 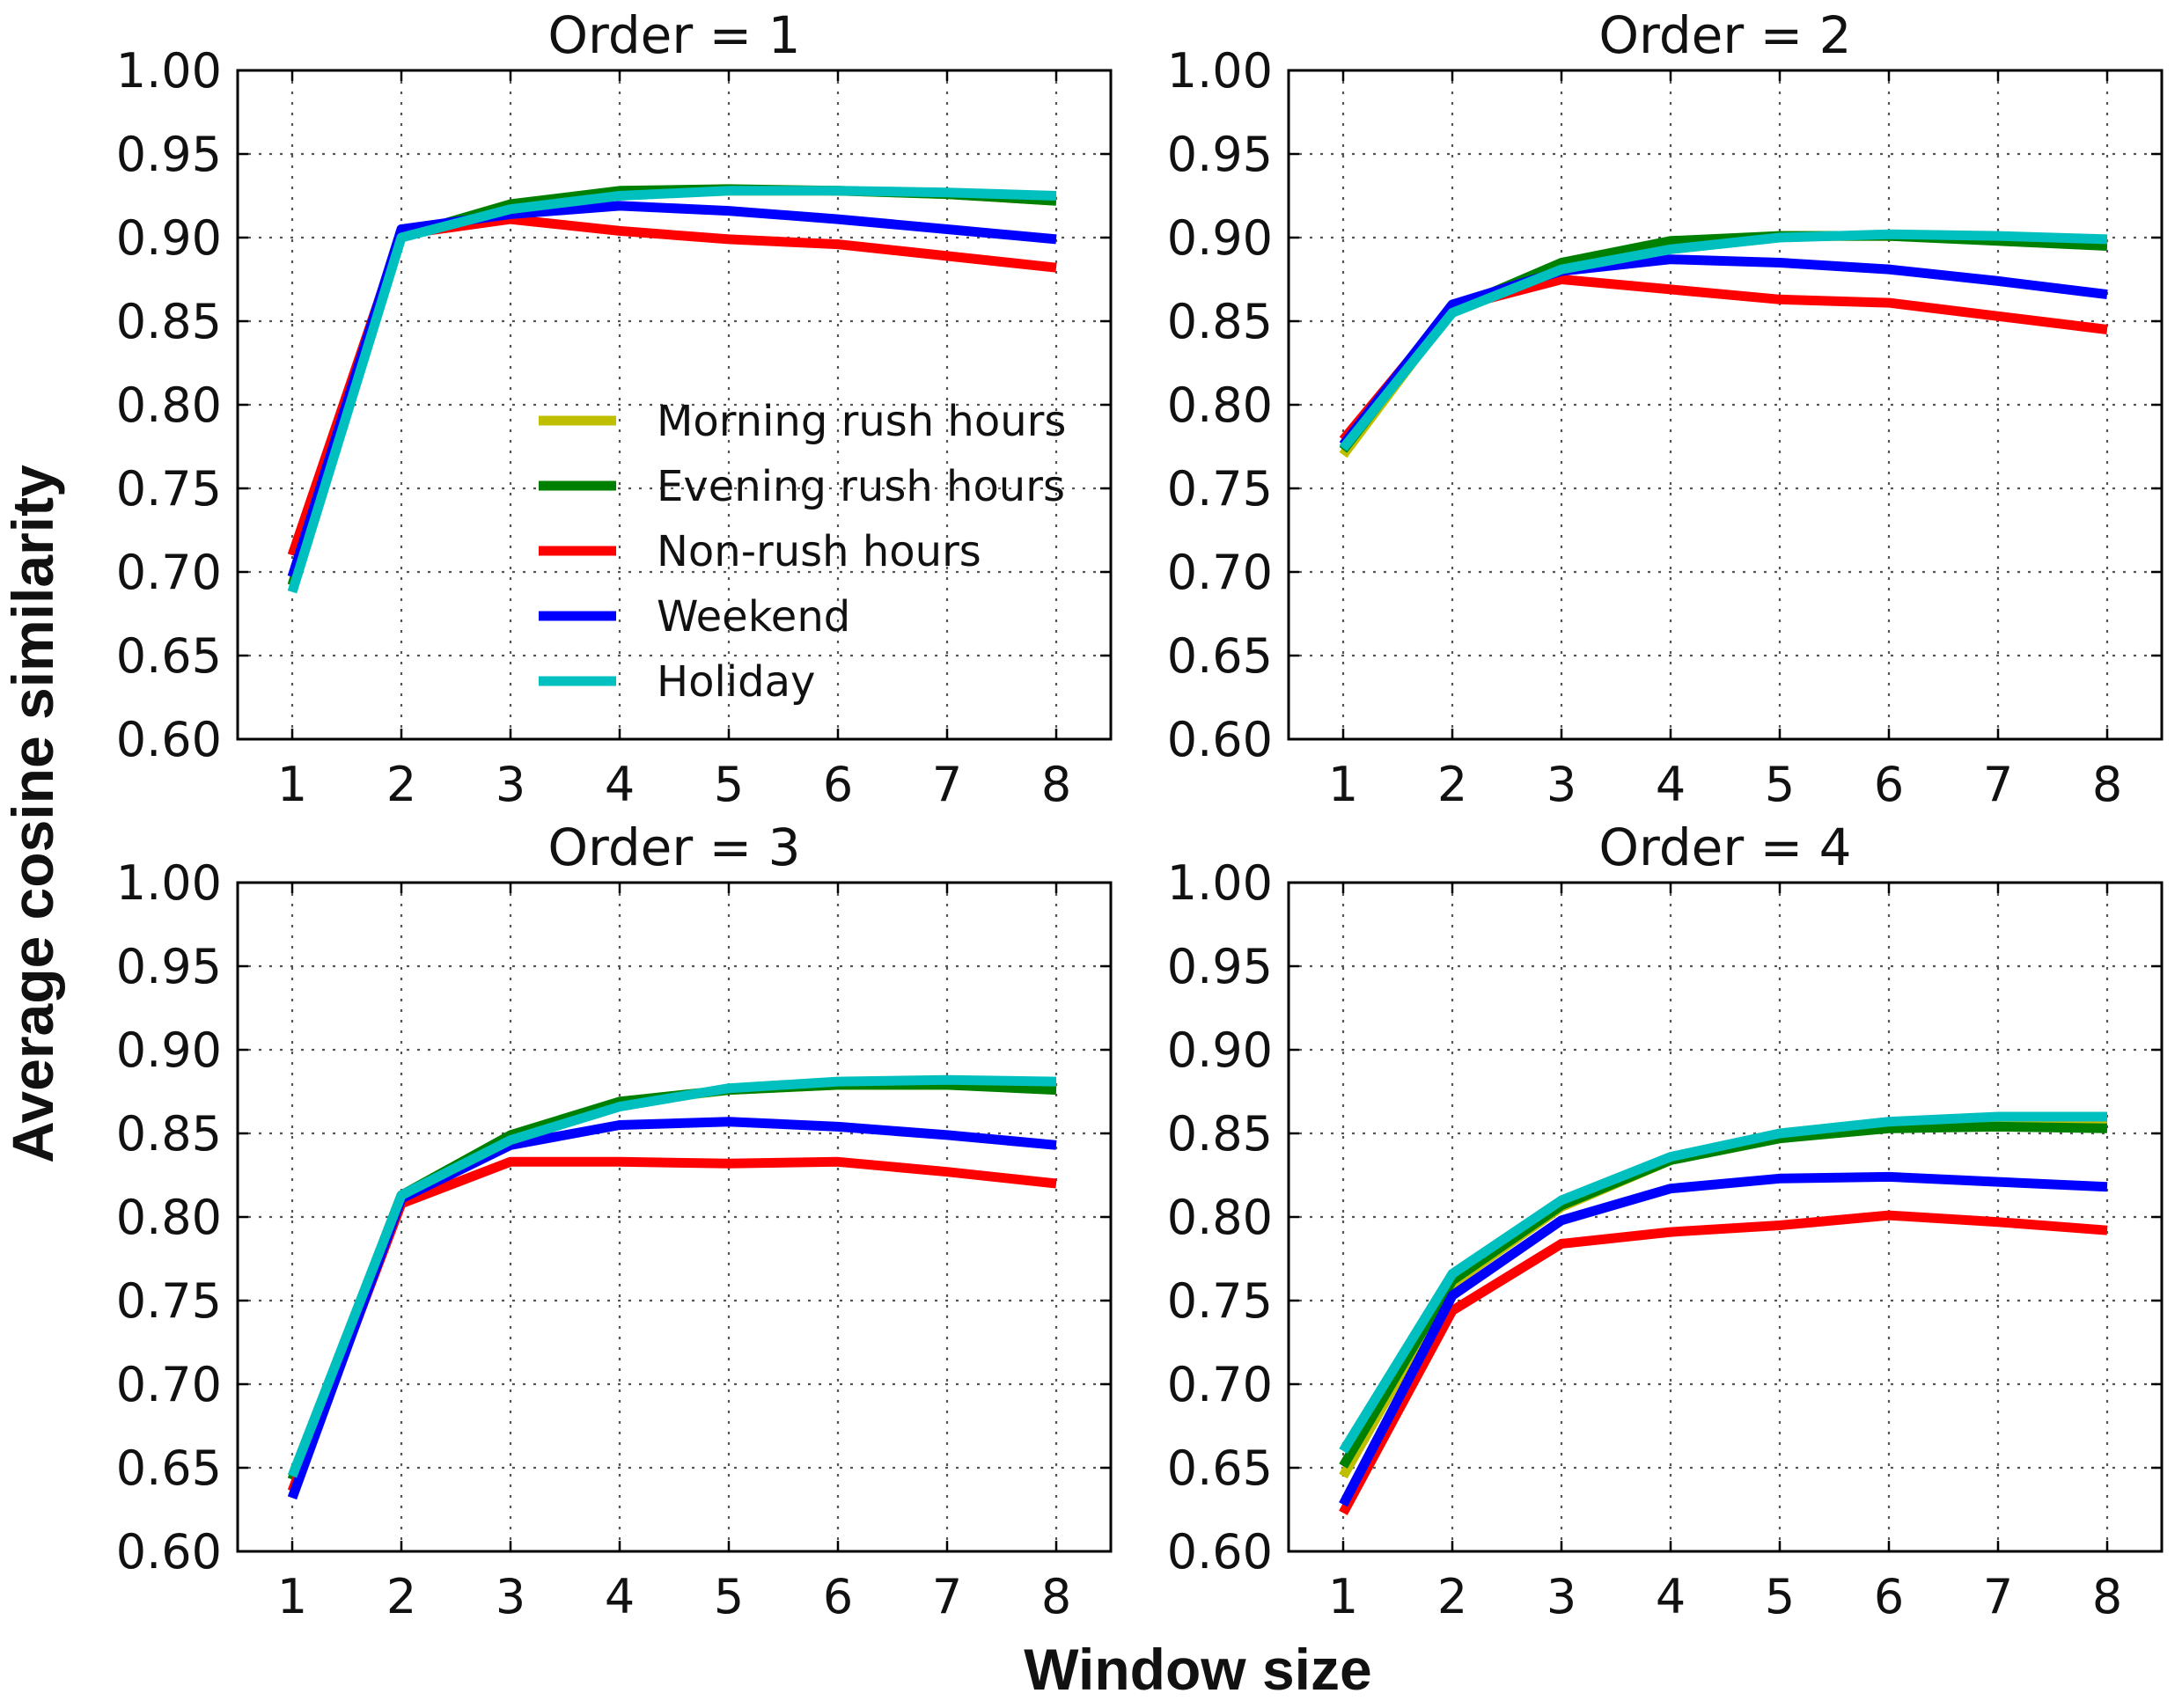 What do you see at coordinates (1724, 847) in the screenshot?
I see `panel-title: Order = 4` at bounding box center [1724, 847].